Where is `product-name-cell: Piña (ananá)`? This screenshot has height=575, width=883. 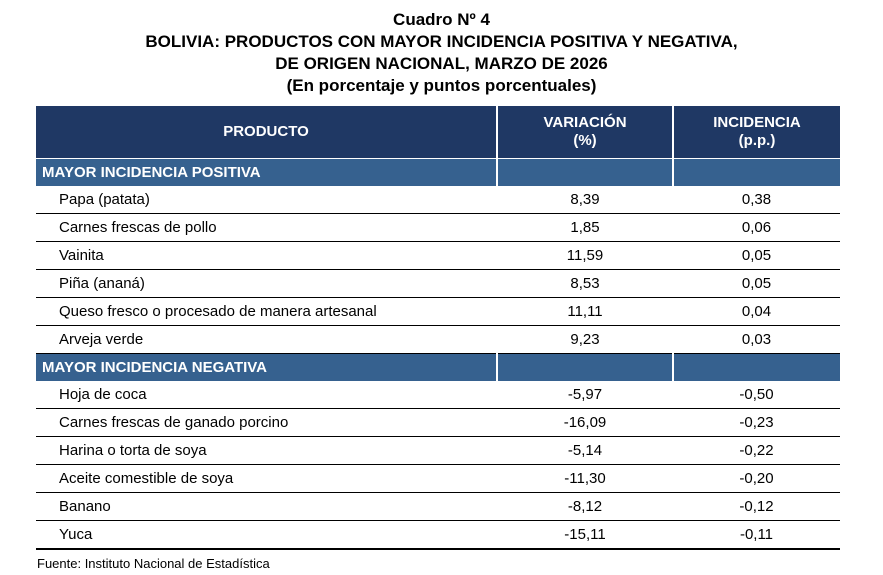 product-name-cell: Piña (ananá) is located at coordinates (266, 283).